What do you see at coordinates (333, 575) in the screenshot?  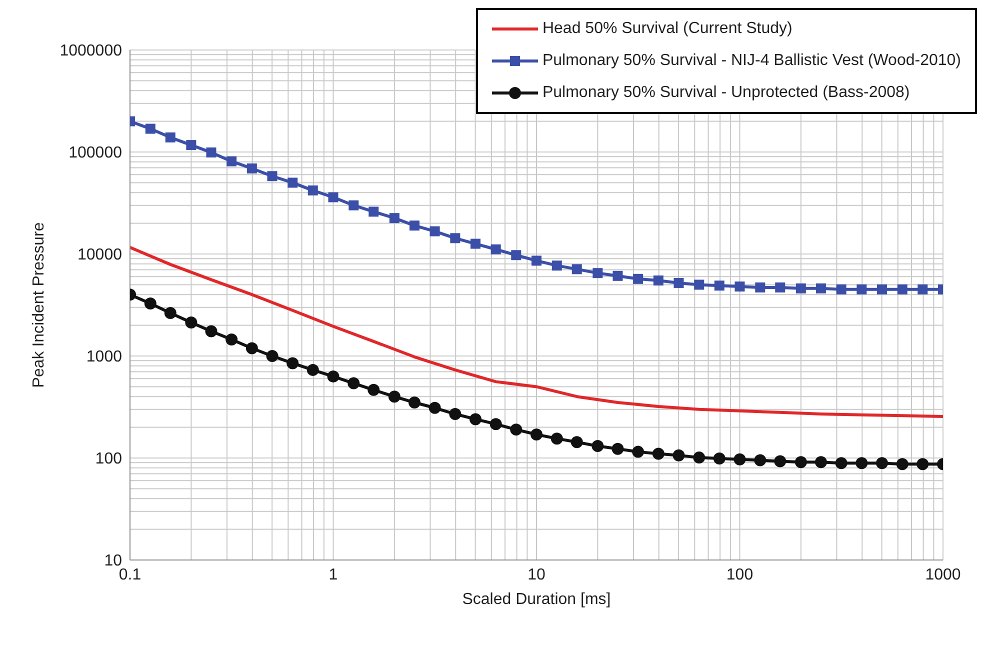 I see `x-tick-label: 1` at bounding box center [333, 575].